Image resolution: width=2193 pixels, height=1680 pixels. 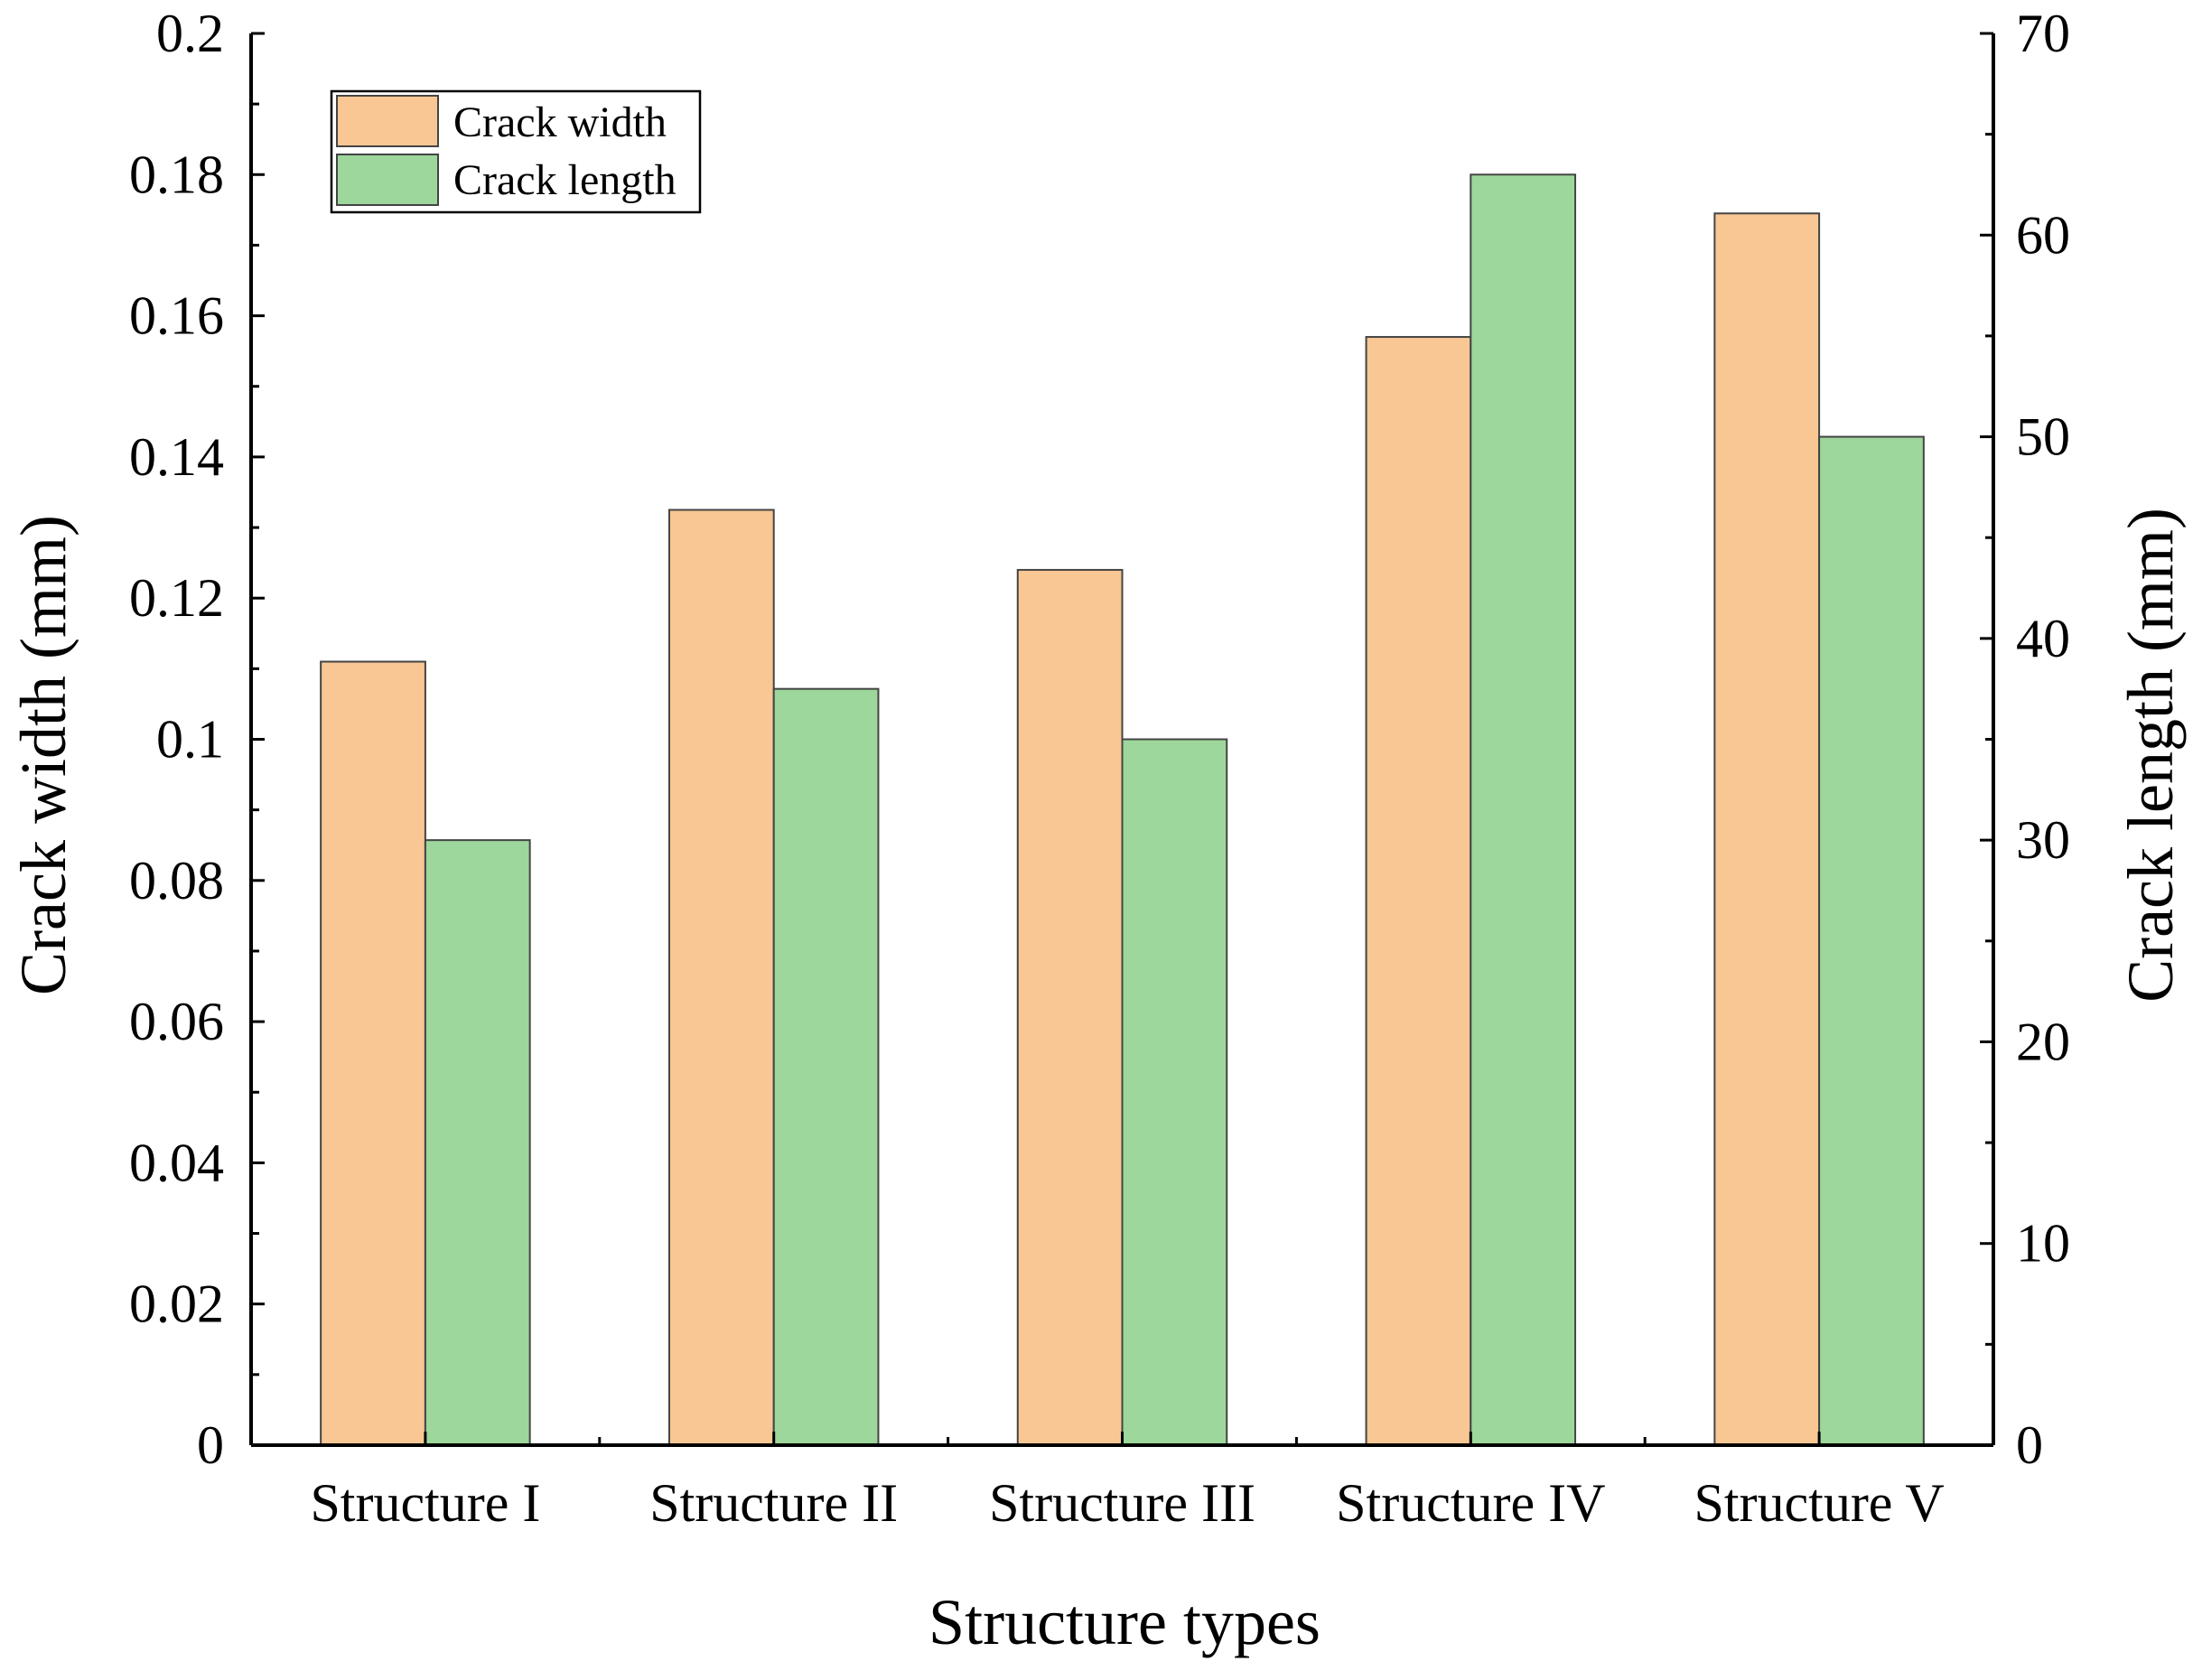 I want to click on y-tick-label: 0.1, so click(x=190, y=740).